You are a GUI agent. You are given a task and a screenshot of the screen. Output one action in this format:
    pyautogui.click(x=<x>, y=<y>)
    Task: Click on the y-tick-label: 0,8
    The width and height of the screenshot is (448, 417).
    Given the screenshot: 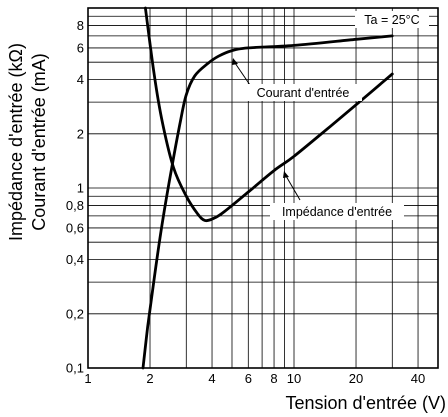 What is the action you would take?
    pyautogui.click(x=75, y=205)
    